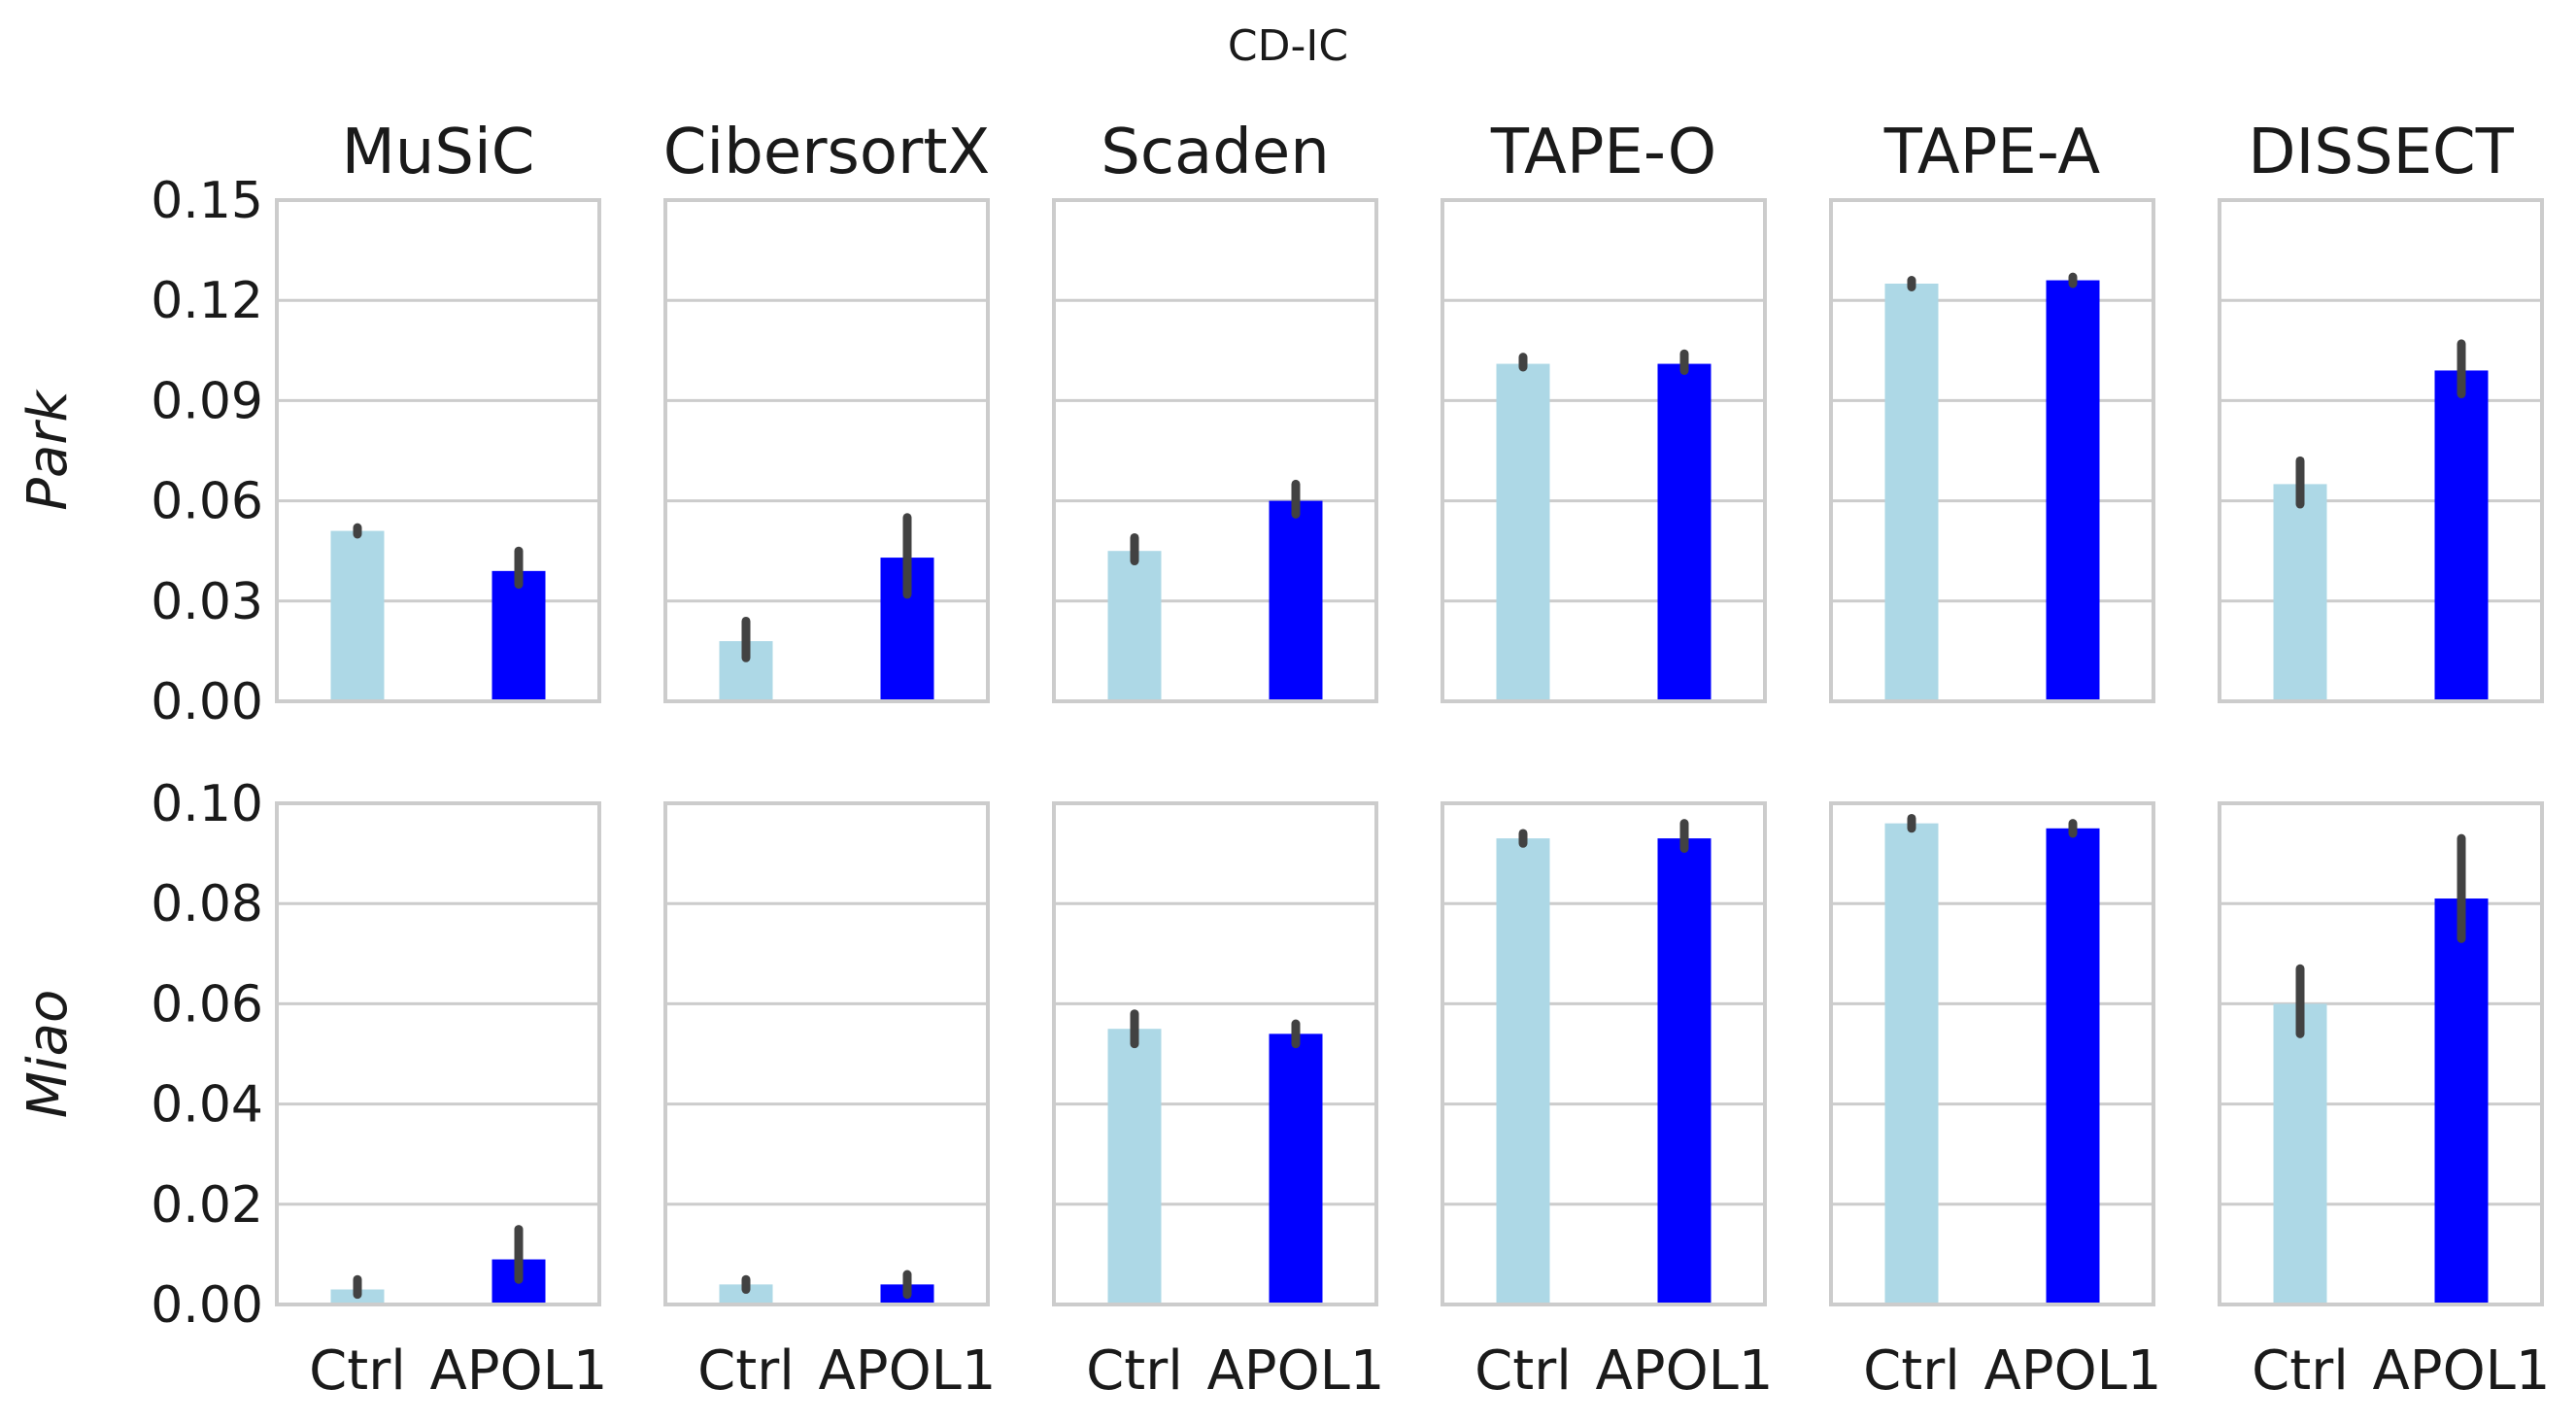 The image size is (2576, 1423). What do you see at coordinates (48, 450) in the screenshot?
I see `row-label-park: Park` at bounding box center [48, 450].